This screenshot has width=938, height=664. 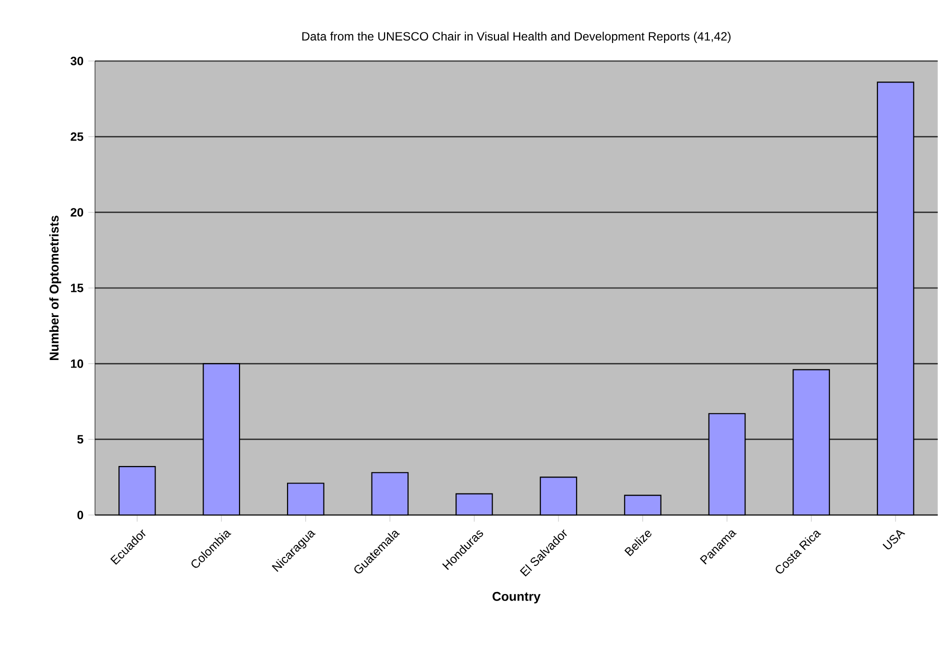 I want to click on y-tick-label: 30, so click(x=77, y=61).